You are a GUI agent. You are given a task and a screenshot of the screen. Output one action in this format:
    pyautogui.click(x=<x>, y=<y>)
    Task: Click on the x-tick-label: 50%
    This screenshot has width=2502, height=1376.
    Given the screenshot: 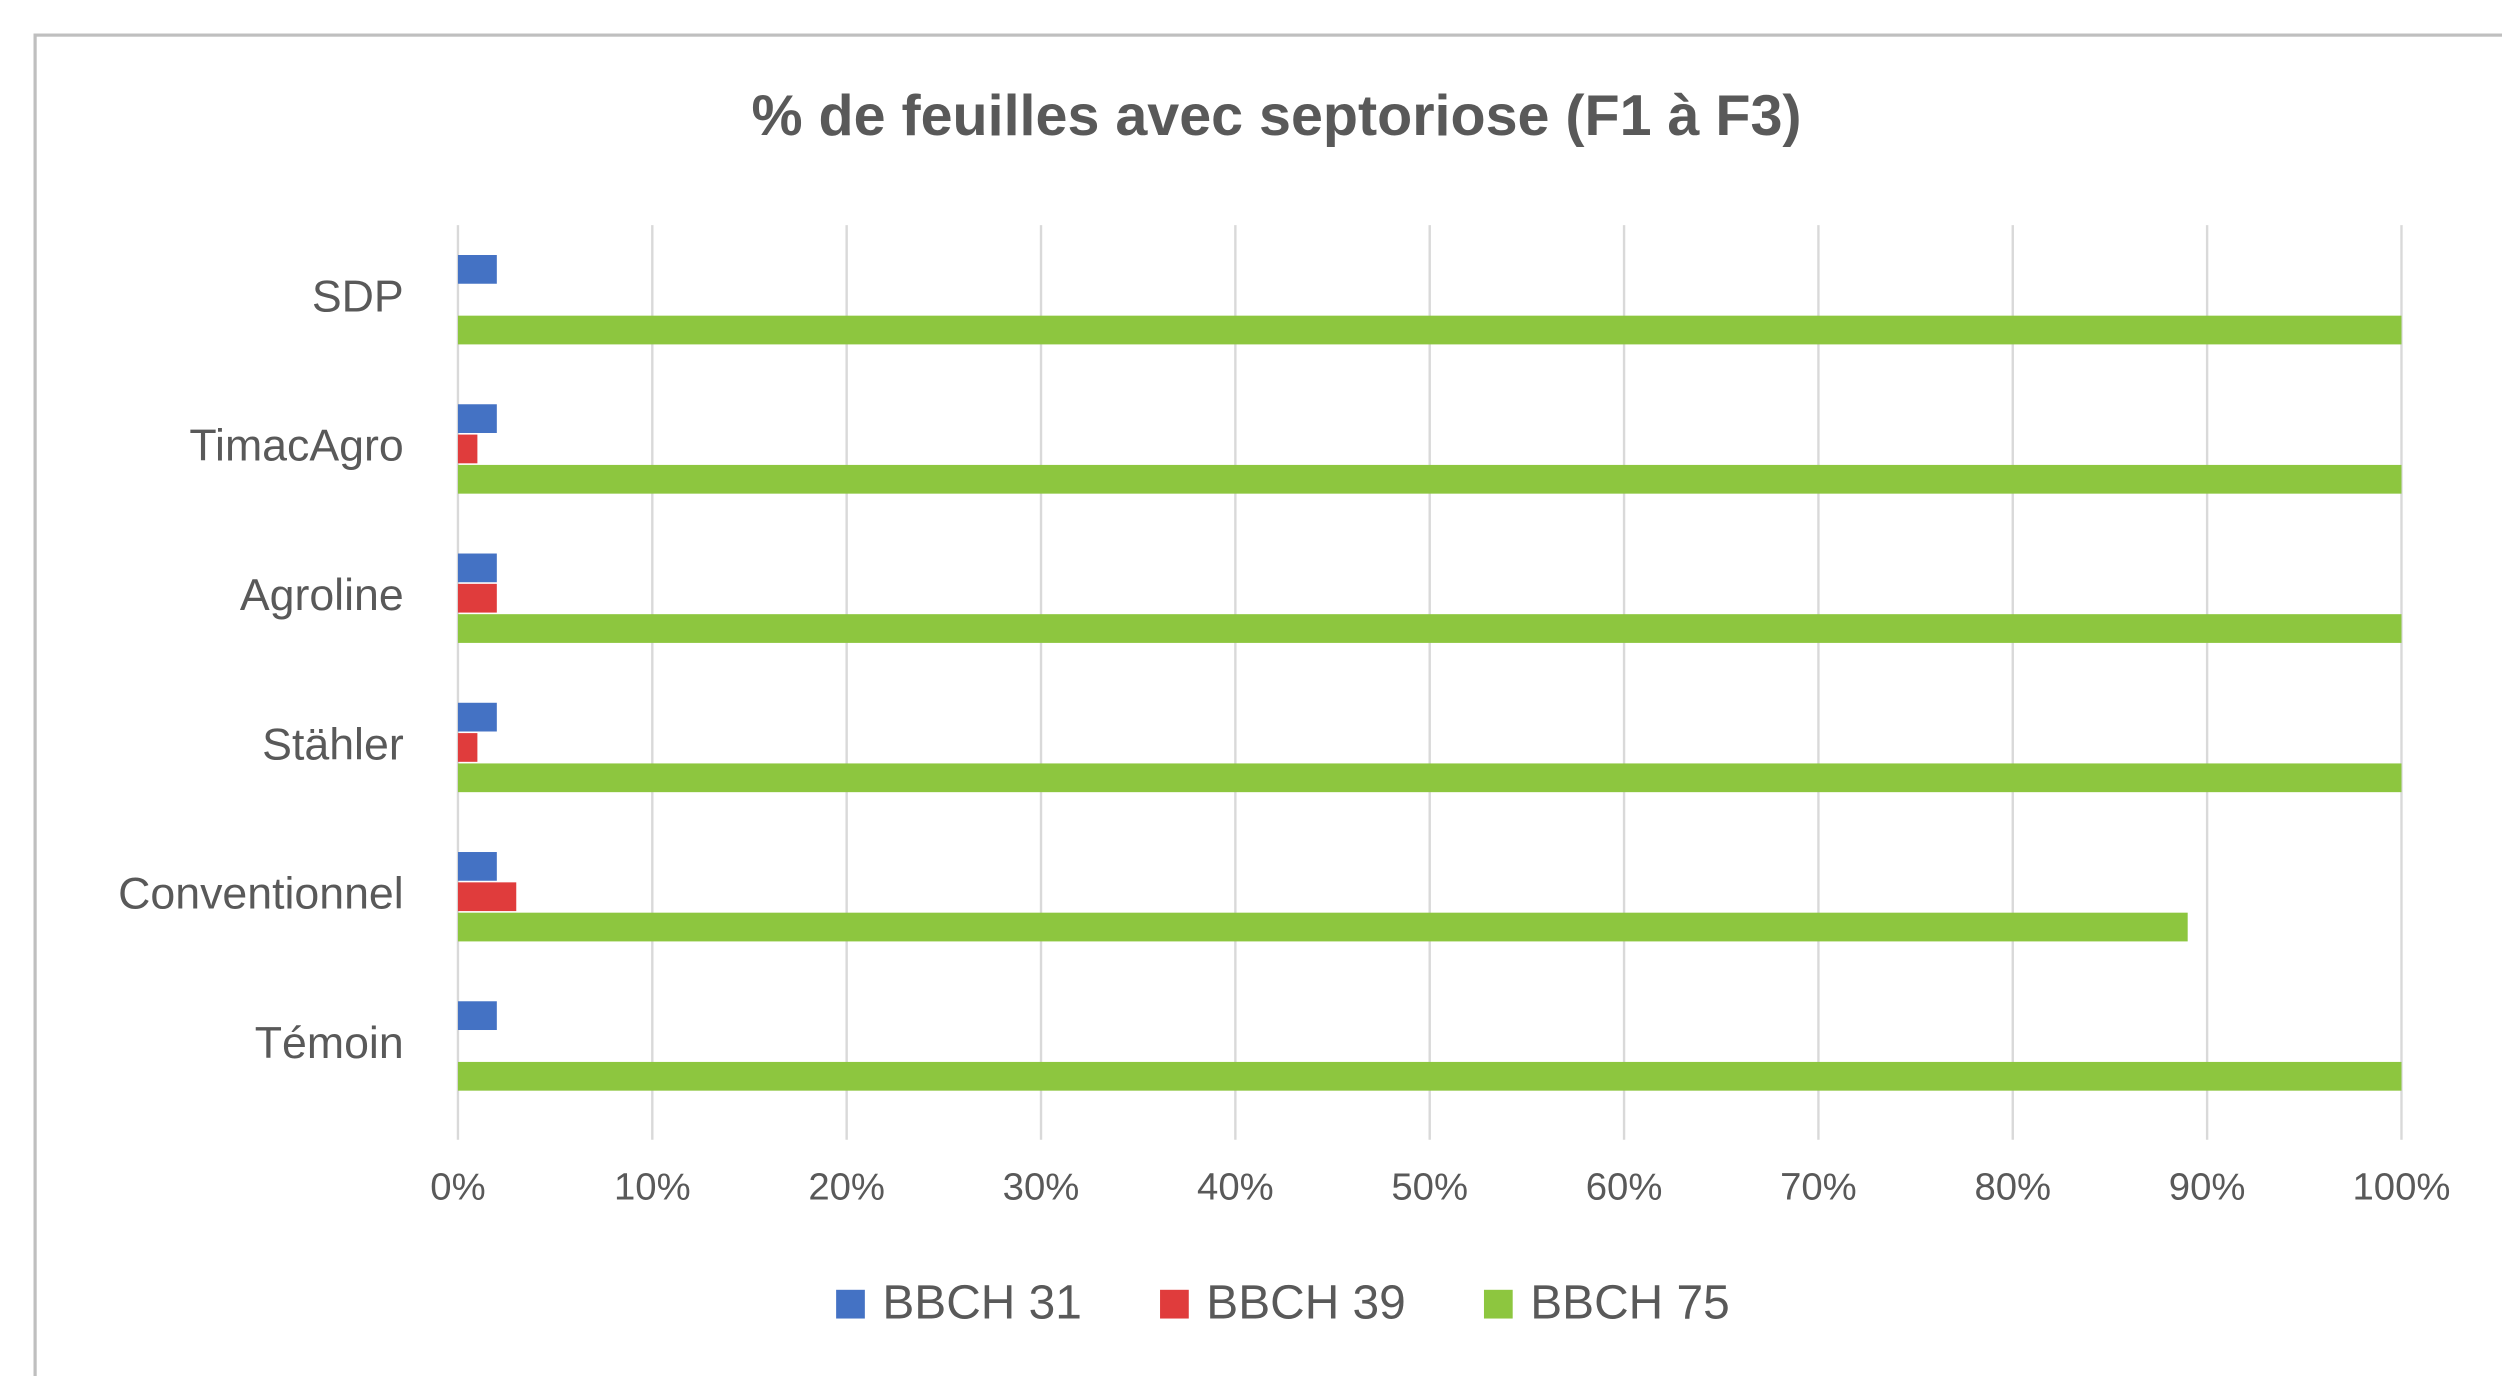 What is the action you would take?
    pyautogui.click(x=1429, y=1186)
    